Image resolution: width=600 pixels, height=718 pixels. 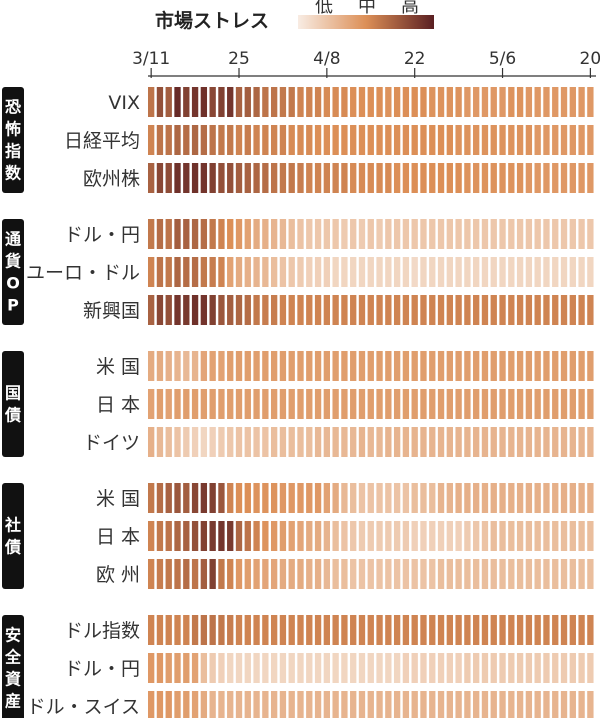 What do you see at coordinates (239, 59) in the screenshot?
I see `x-tick-label: 25` at bounding box center [239, 59].